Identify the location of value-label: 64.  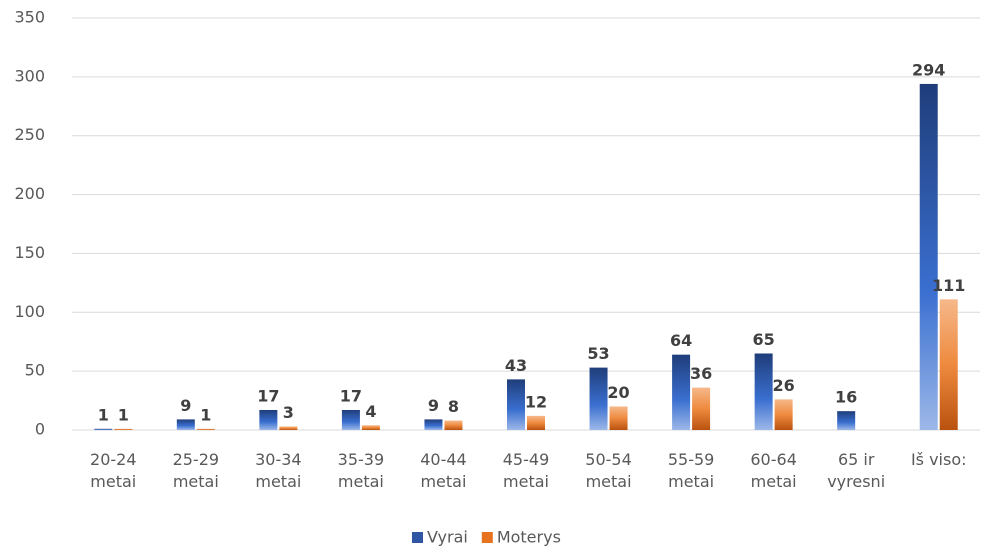
(681, 340).